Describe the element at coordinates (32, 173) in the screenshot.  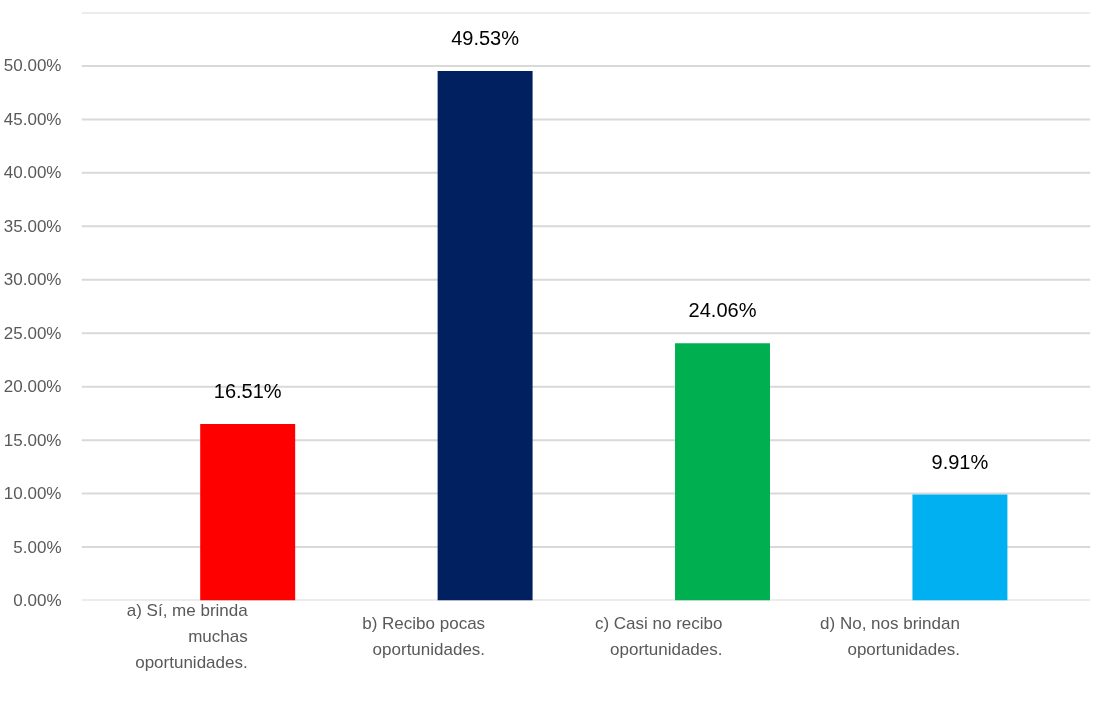
I see `y-tick-label: 40.00%` at that location.